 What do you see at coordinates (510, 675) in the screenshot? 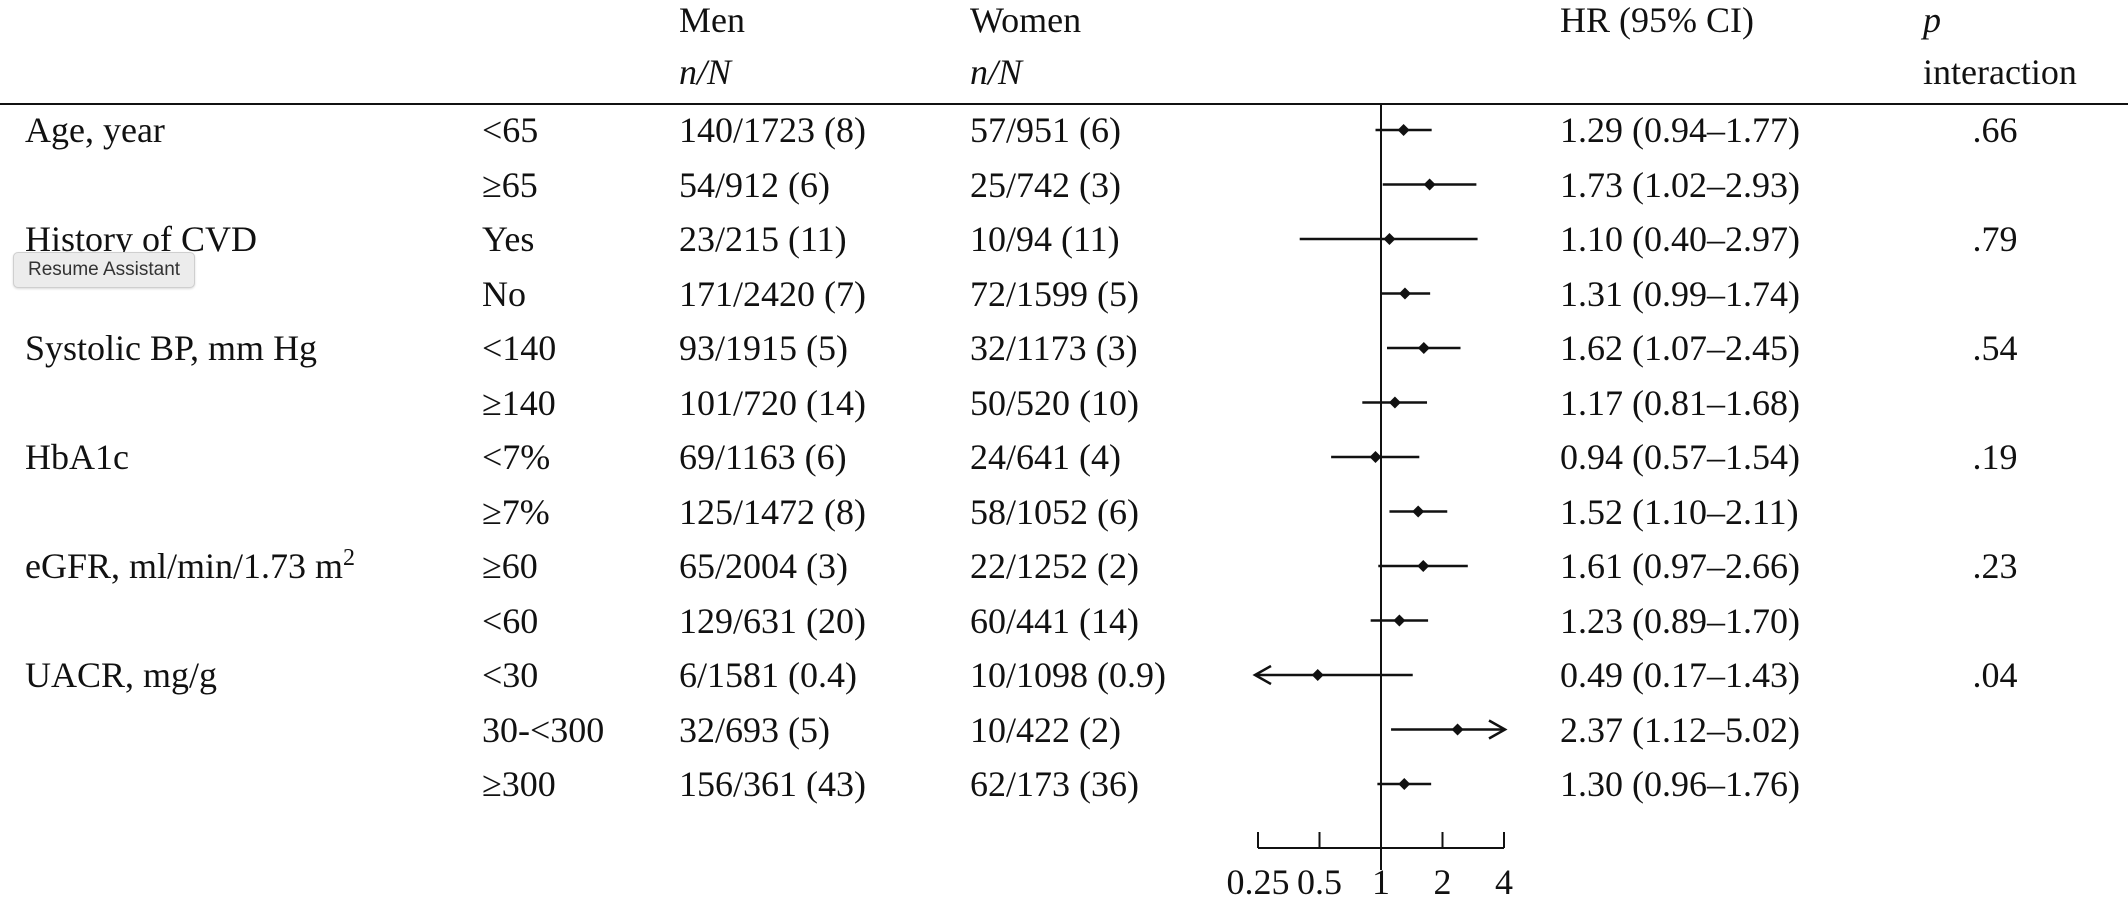
I see `subgroup-label: <30` at bounding box center [510, 675].